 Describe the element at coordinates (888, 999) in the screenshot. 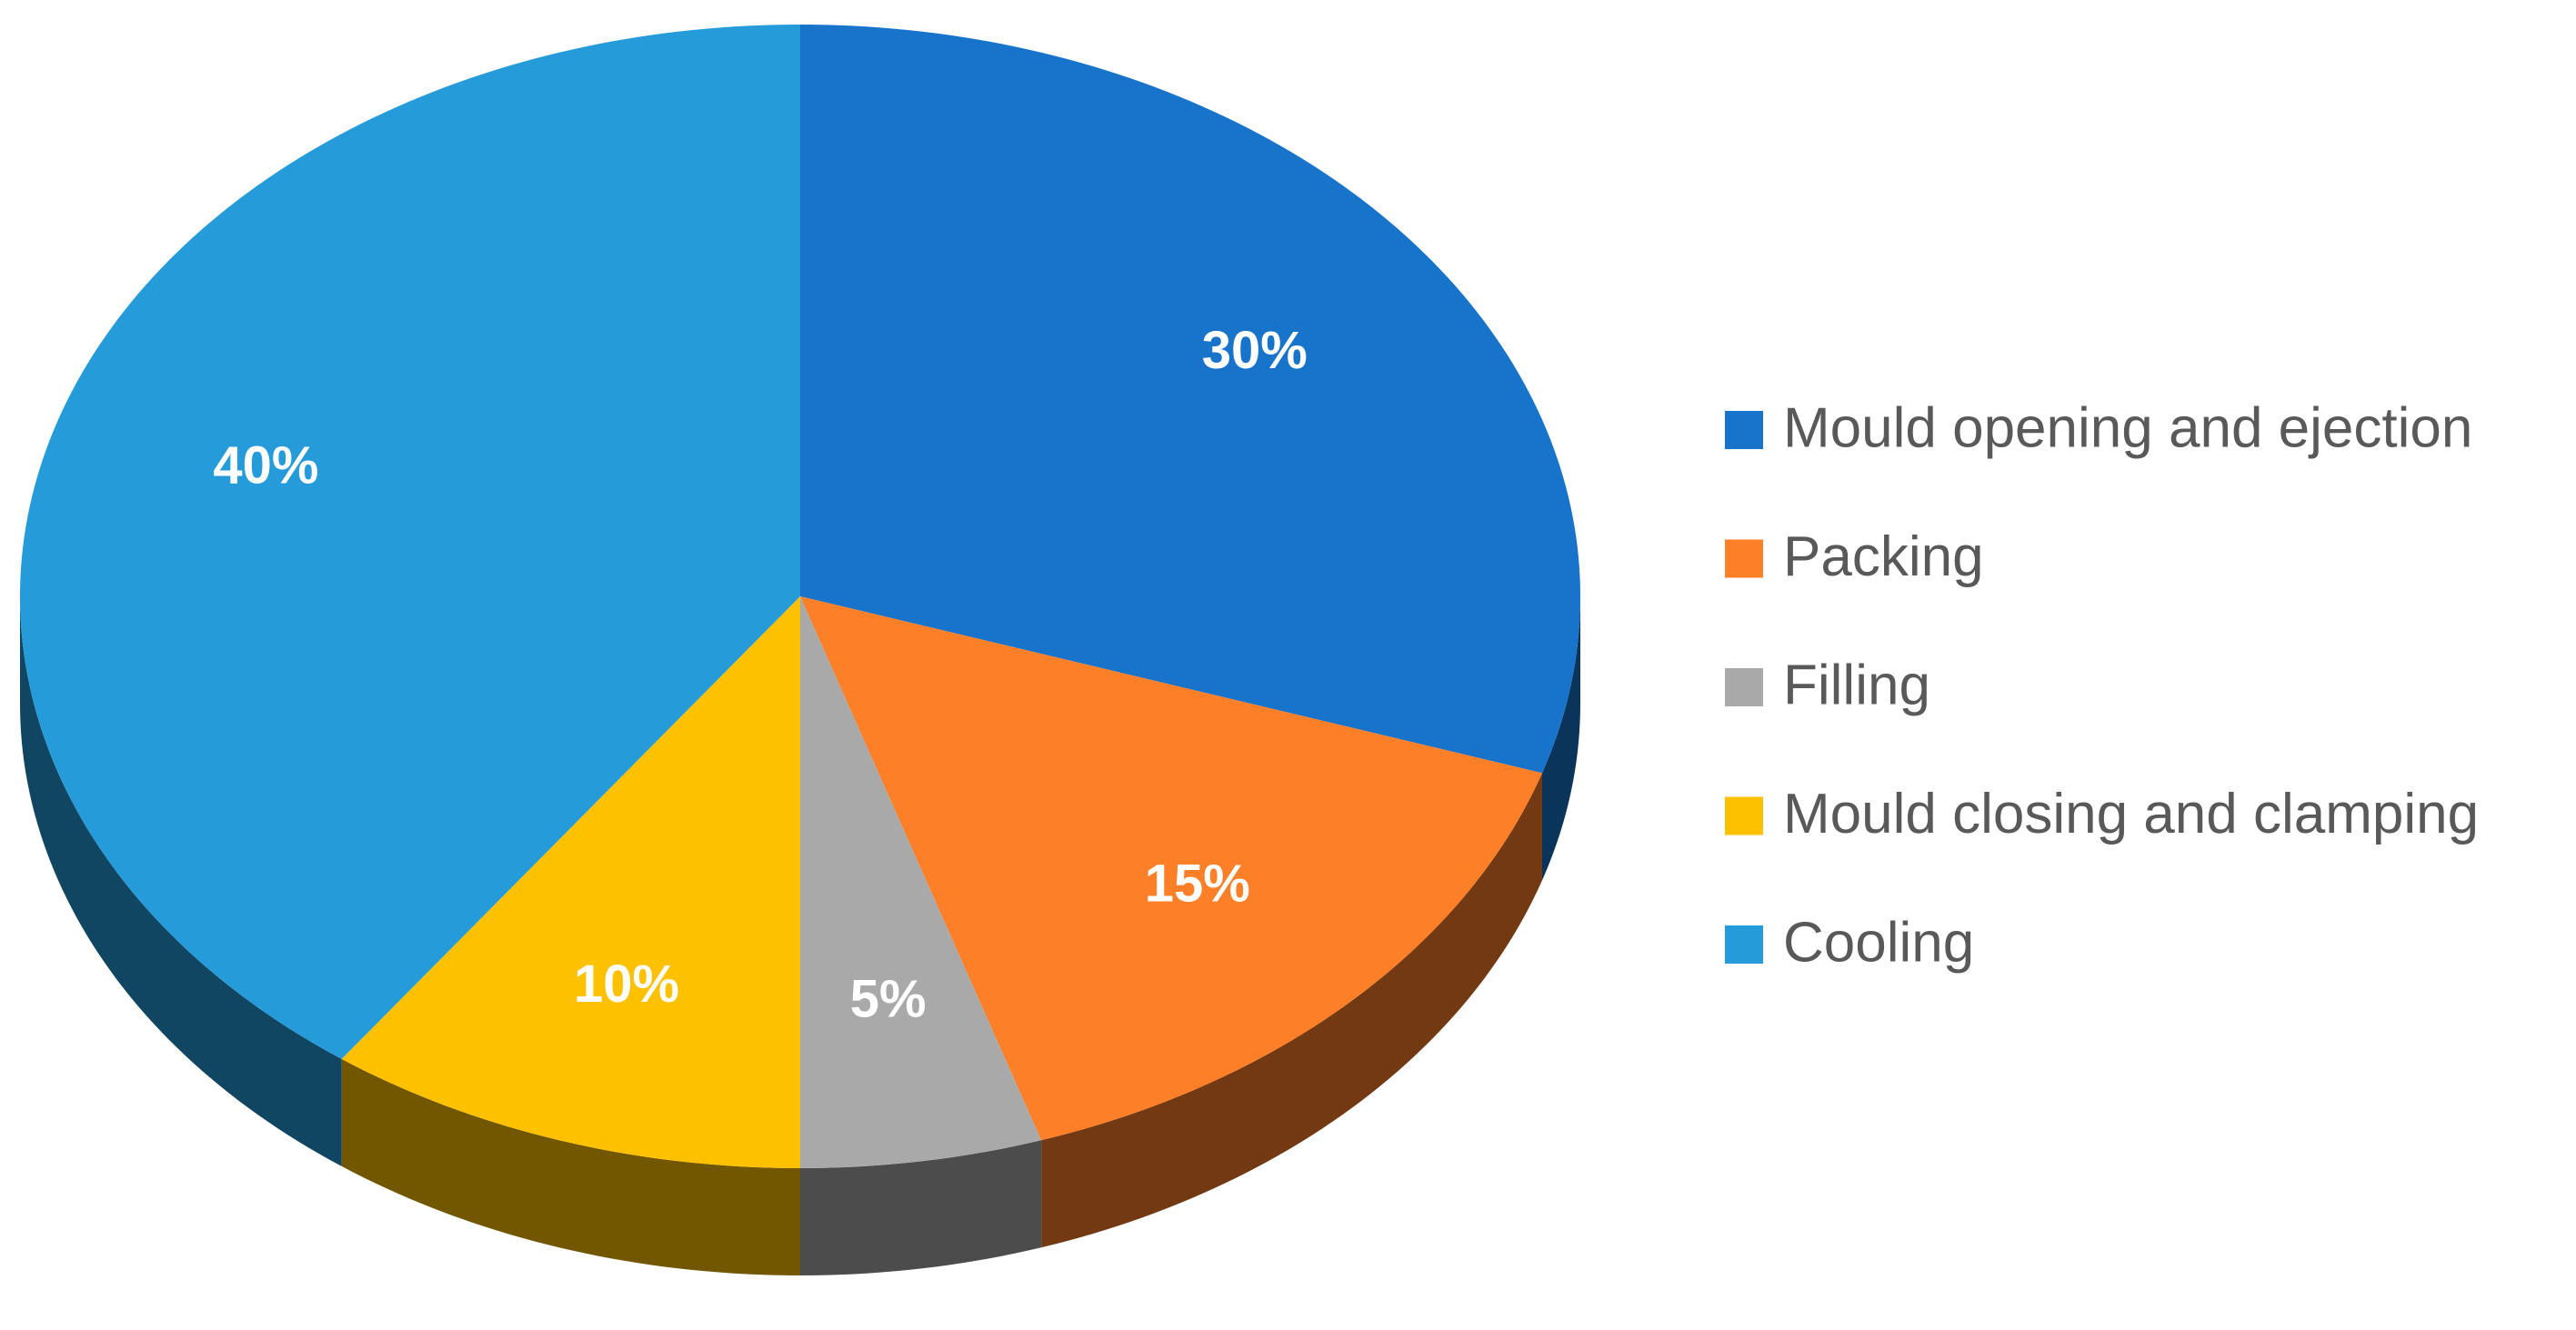

I see `data-label: 5%` at that location.